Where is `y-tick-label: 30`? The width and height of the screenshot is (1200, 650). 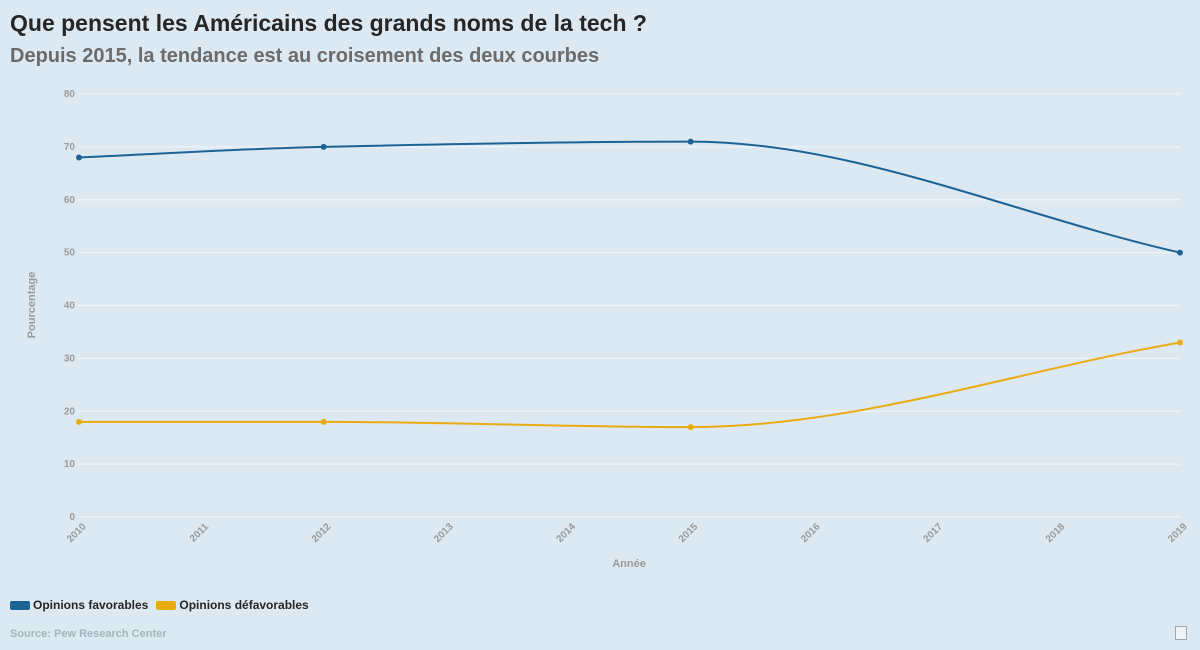
y-tick-label: 30 is located at coordinates (70, 358).